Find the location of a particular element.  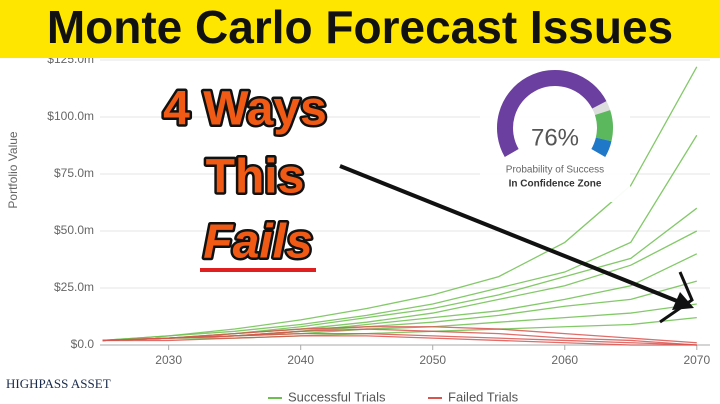

x-tick-label: 2060 is located at coordinates (564, 360).